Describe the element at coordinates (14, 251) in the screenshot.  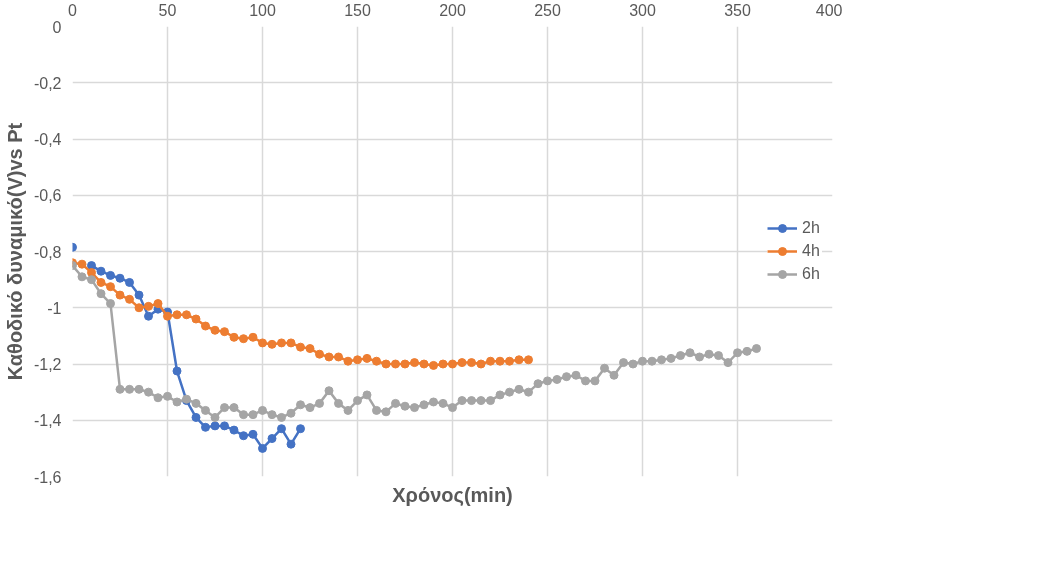
I see `y-axis-title: Καθοδικό δυναμικό(V)vs Pt` at that location.